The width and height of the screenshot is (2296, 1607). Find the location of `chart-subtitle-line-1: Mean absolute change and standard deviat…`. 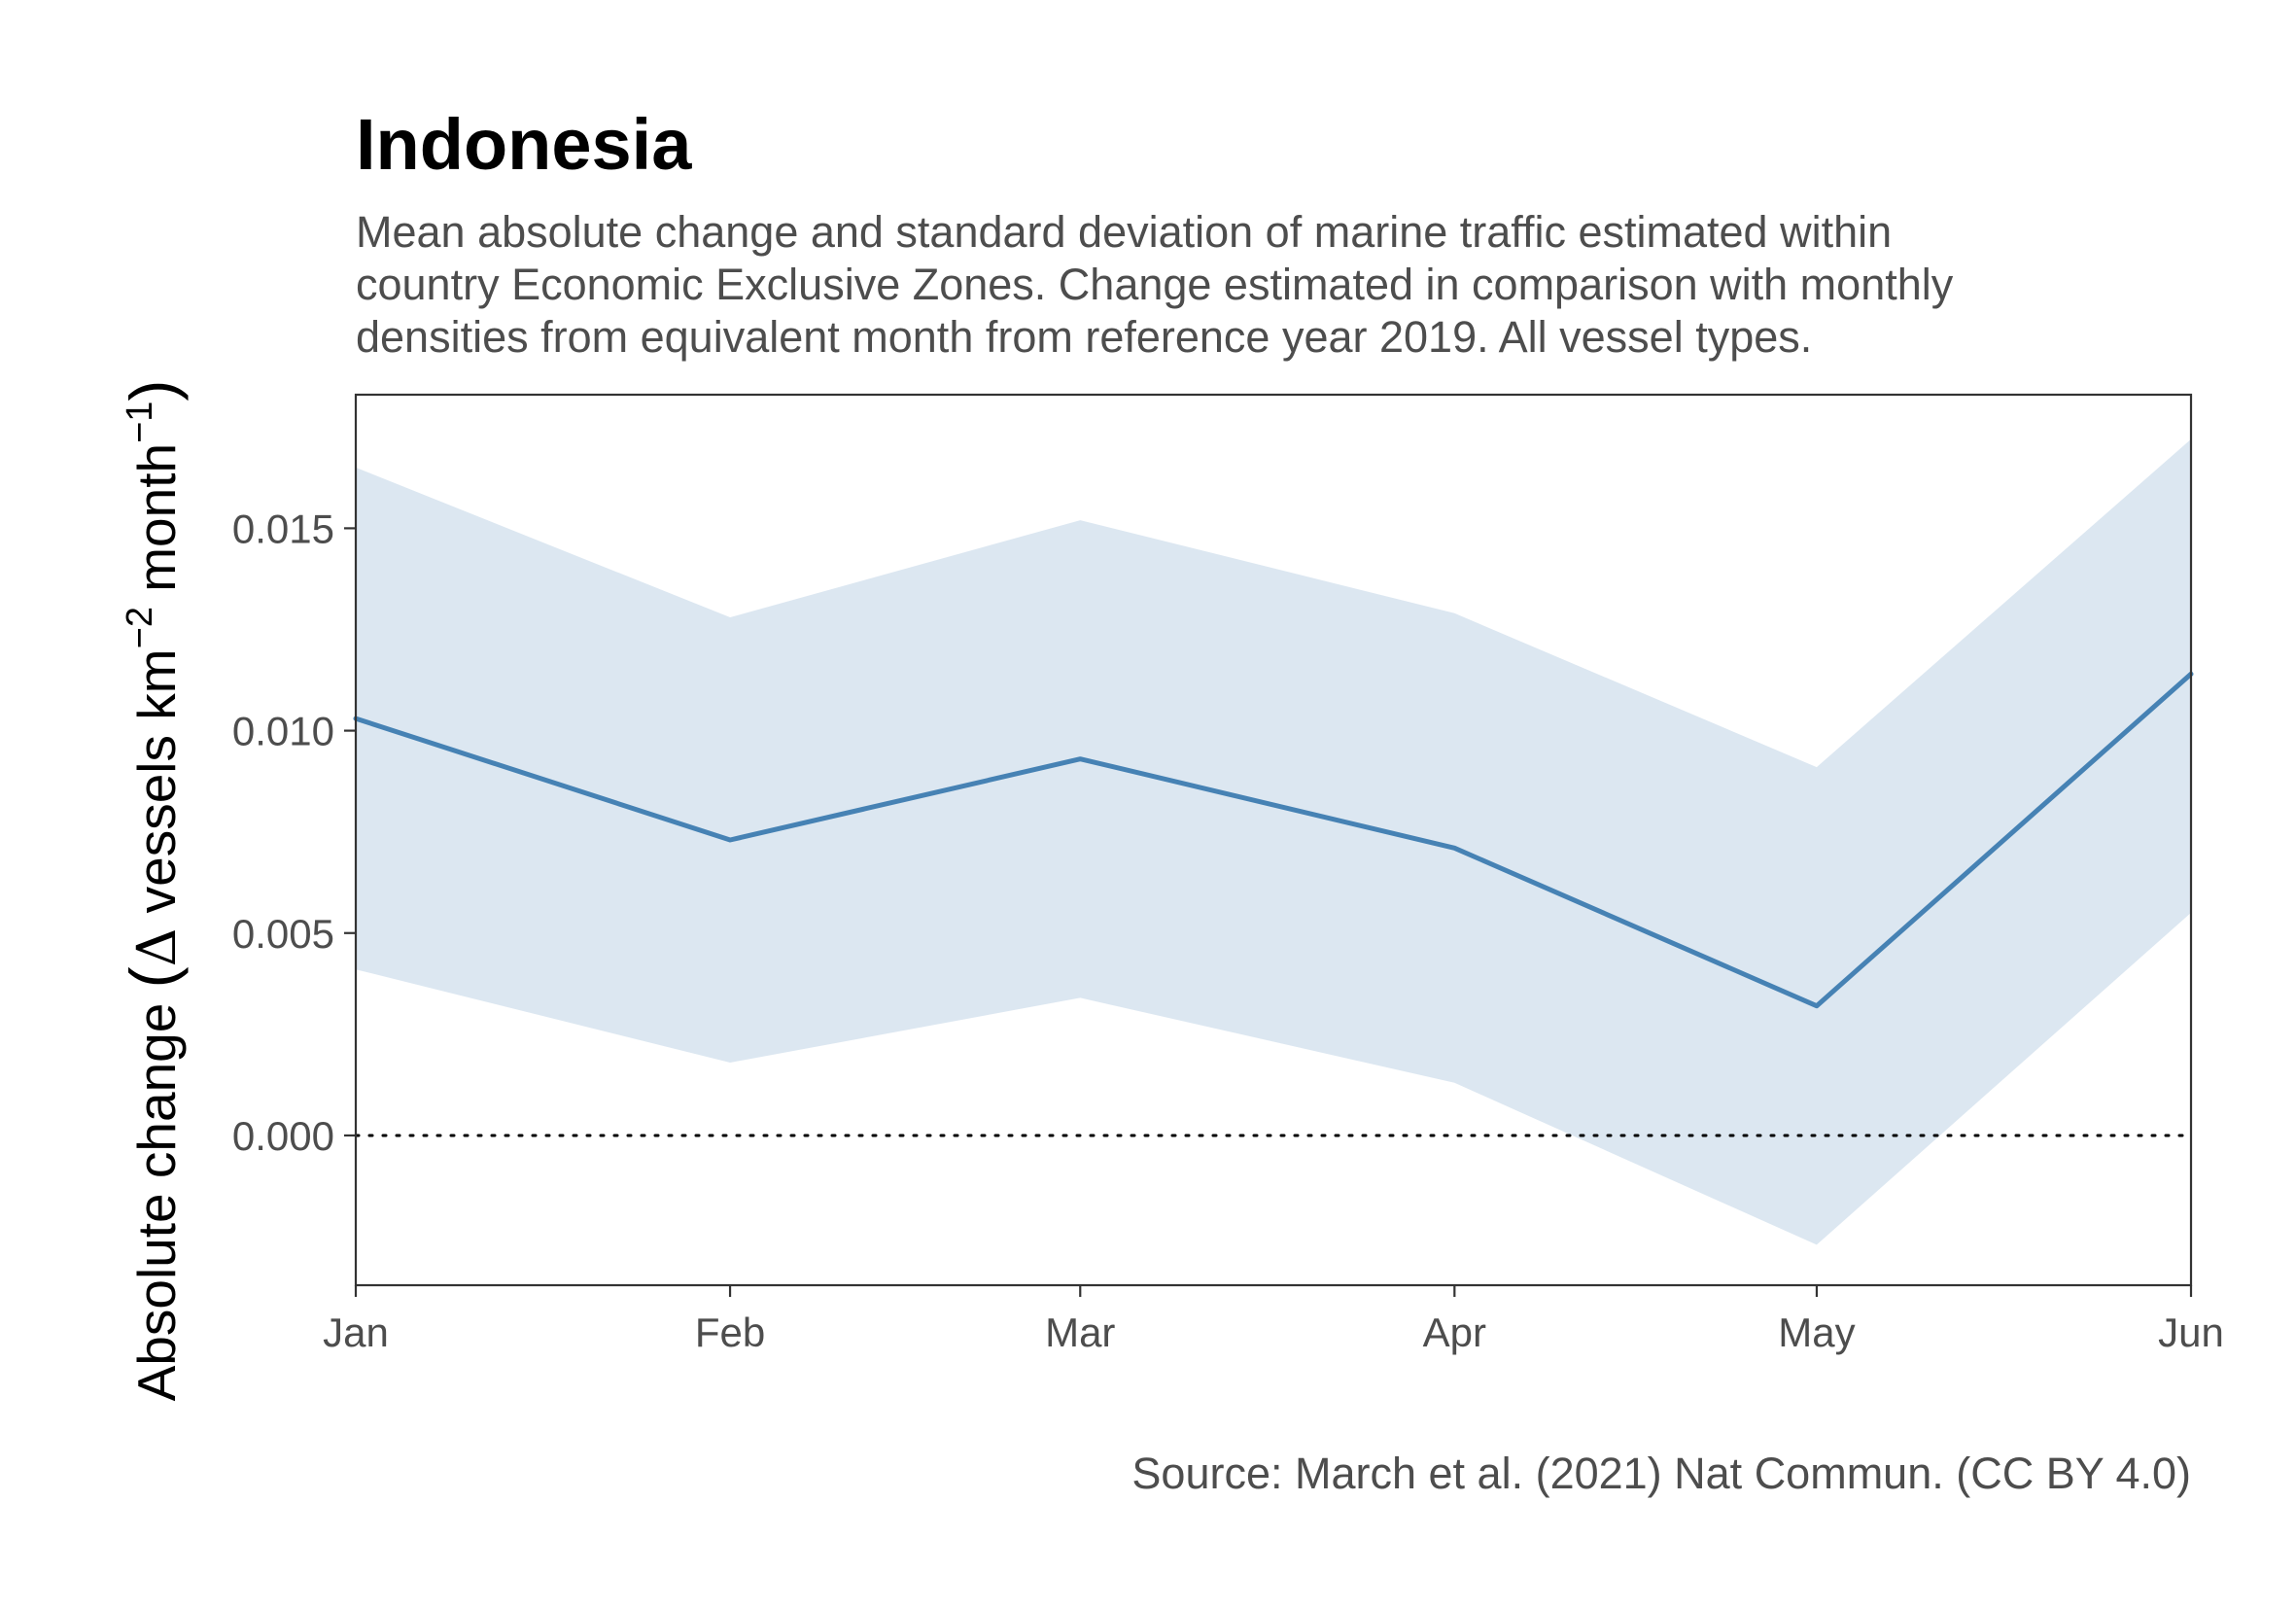

chart-subtitle-line-1: Mean absolute change and standard deviat… is located at coordinates (1124, 232).